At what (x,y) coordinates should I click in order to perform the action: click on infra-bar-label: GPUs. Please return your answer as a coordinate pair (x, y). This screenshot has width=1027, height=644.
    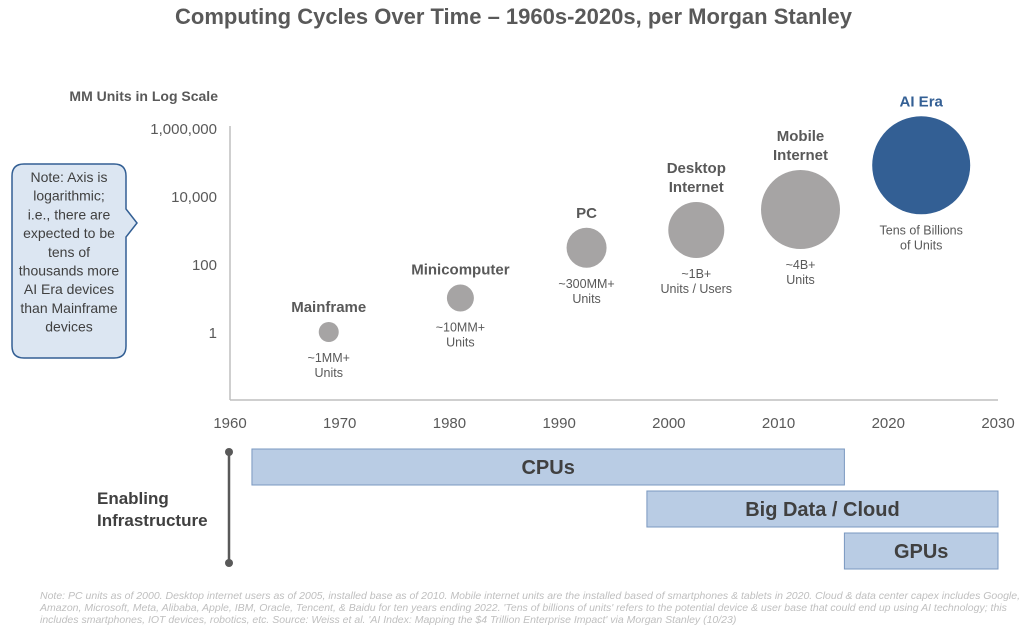
    Looking at the image, I should click on (921, 552).